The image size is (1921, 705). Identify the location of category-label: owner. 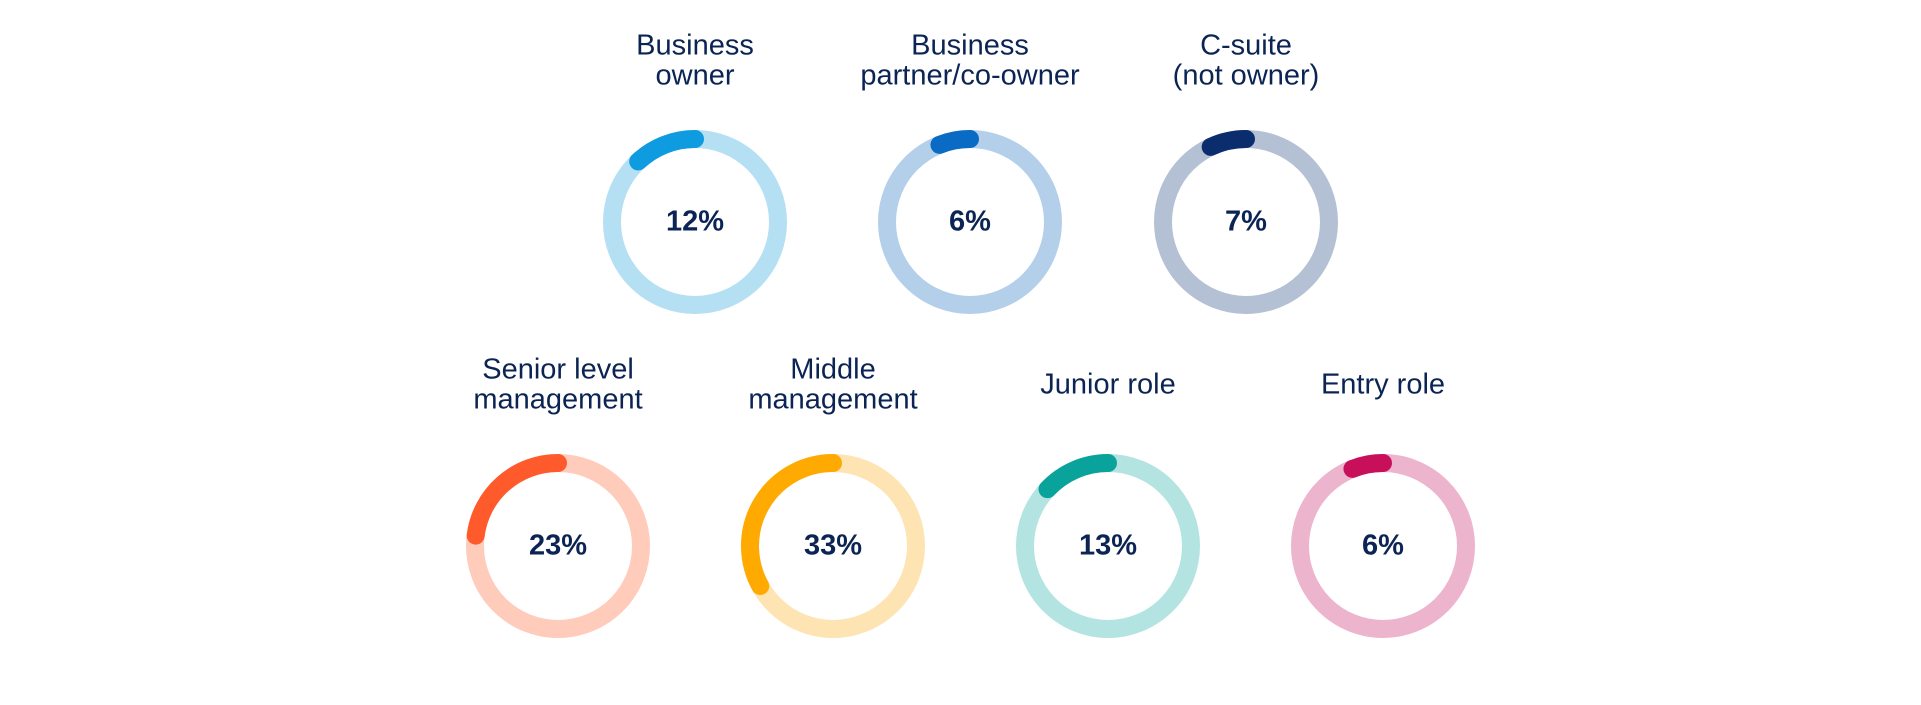
(695, 76).